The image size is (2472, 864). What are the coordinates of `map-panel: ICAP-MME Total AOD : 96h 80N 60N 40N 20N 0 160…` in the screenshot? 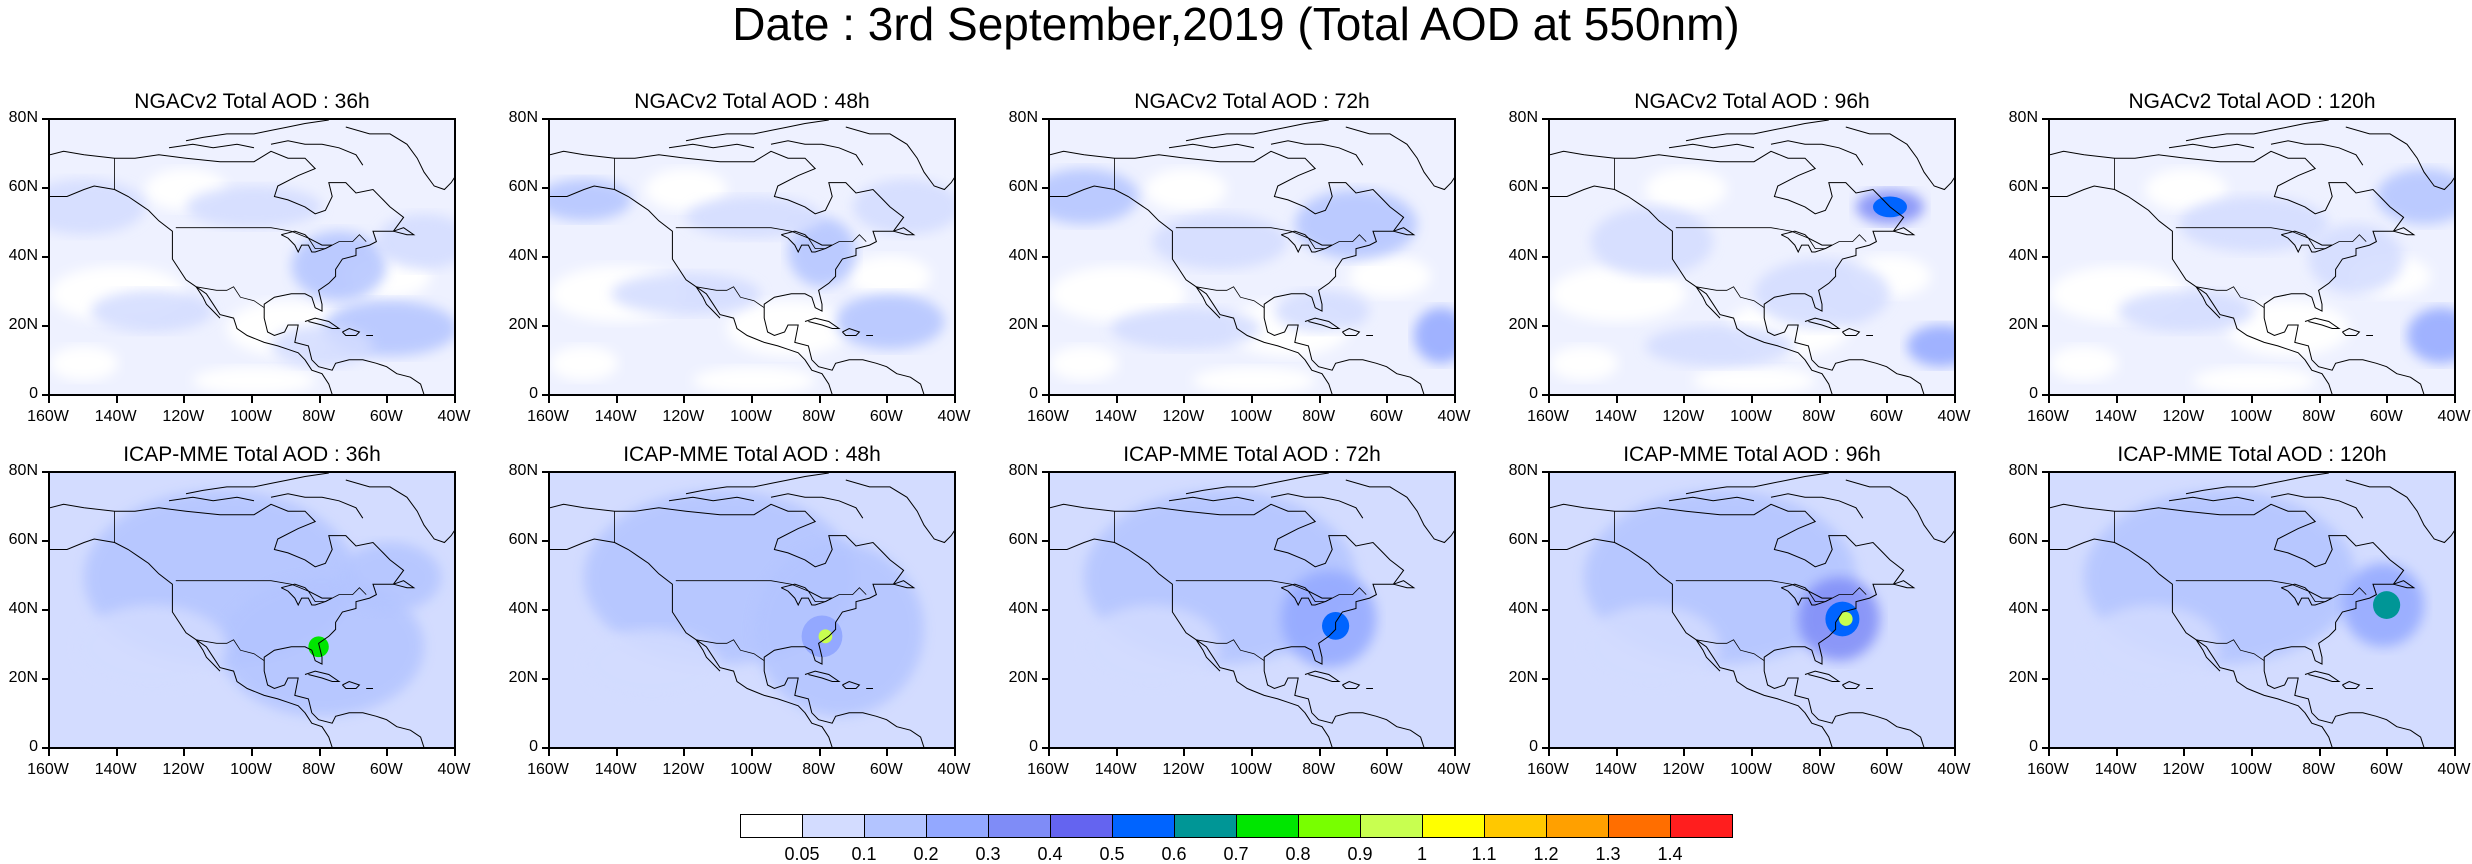 It's located at (1740, 610).